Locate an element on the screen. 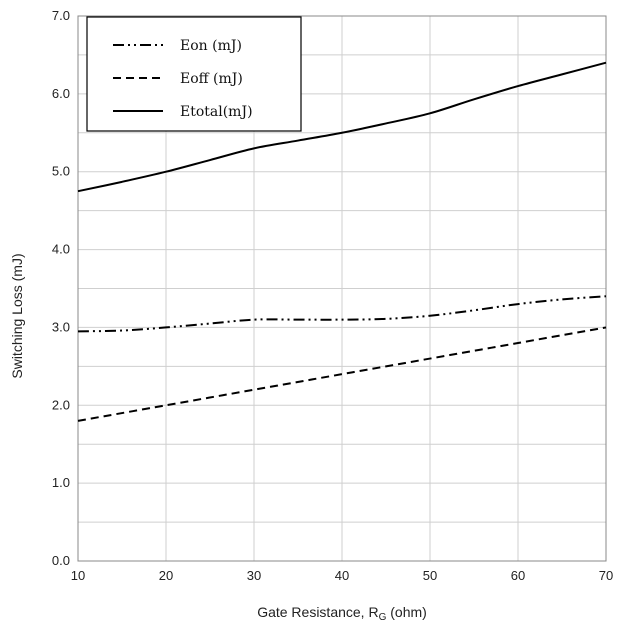 The height and width of the screenshot is (628, 619). x-tick-label: 50 is located at coordinates (430, 575).